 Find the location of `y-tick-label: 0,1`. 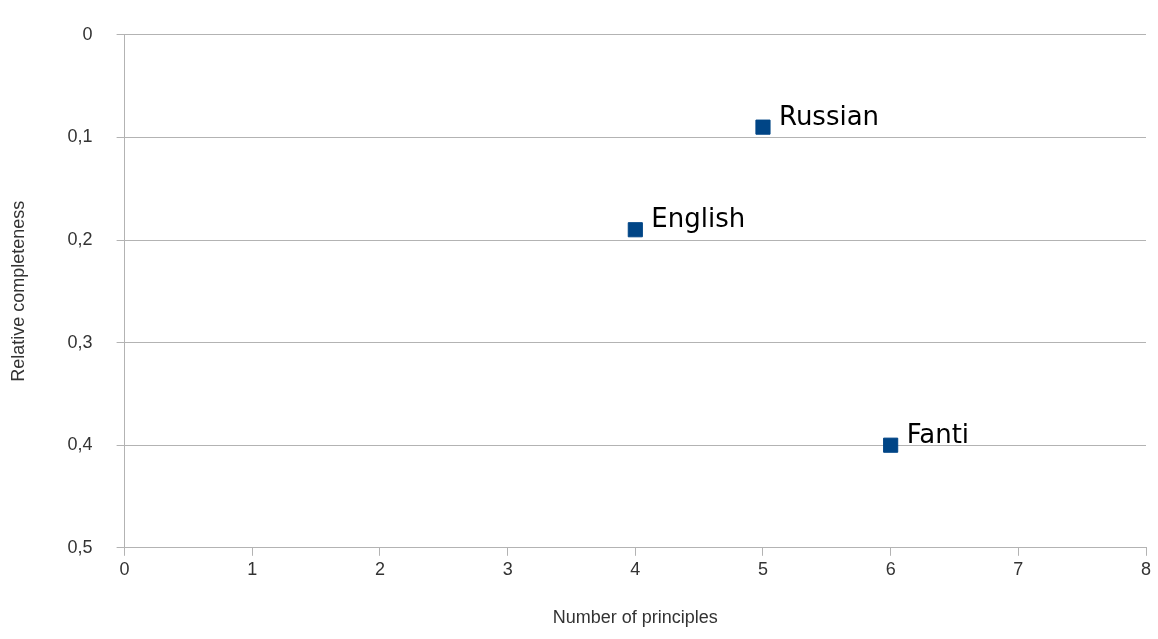

y-tick-label: 0,1 is located at coordinates (80, 136).